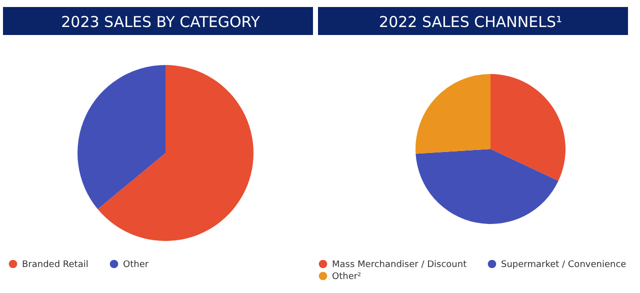  I want to click on chart-title: 2022 SALES CHANNELS¹, so click(470, 22).